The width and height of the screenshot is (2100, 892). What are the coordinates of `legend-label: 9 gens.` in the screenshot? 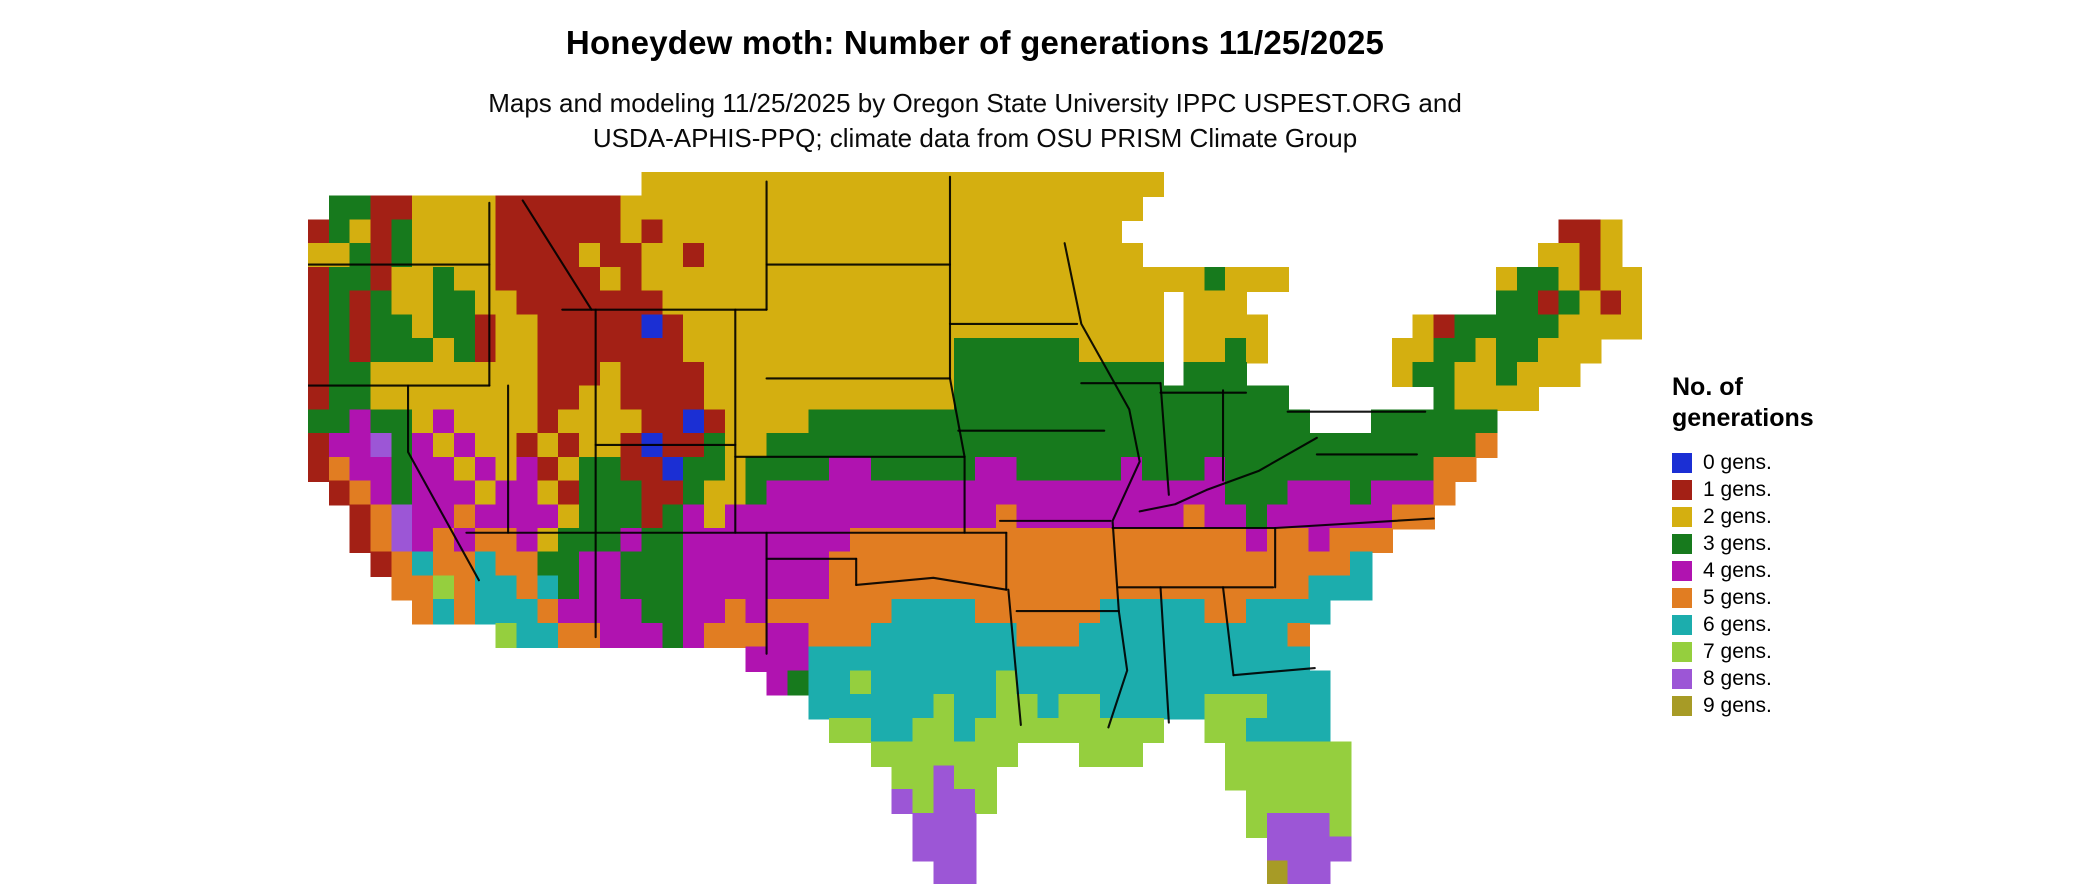 It's located at (1737, 705).